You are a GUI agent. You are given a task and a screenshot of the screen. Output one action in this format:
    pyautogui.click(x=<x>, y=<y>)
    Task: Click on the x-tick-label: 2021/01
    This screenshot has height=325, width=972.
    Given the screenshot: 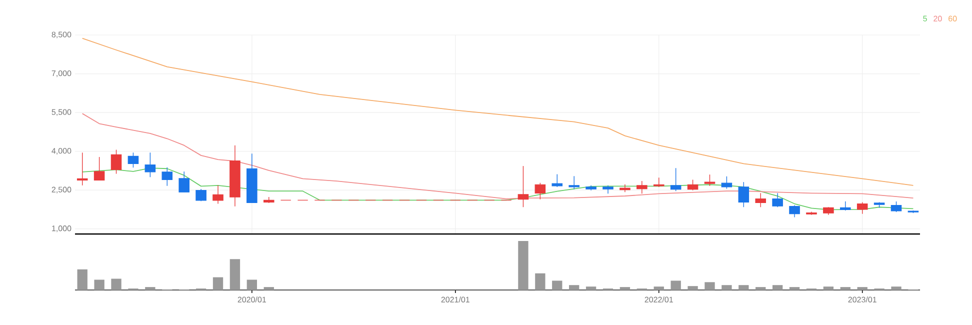 What is the action you would take?
    pyautogui.click(x=455, y=299)
    